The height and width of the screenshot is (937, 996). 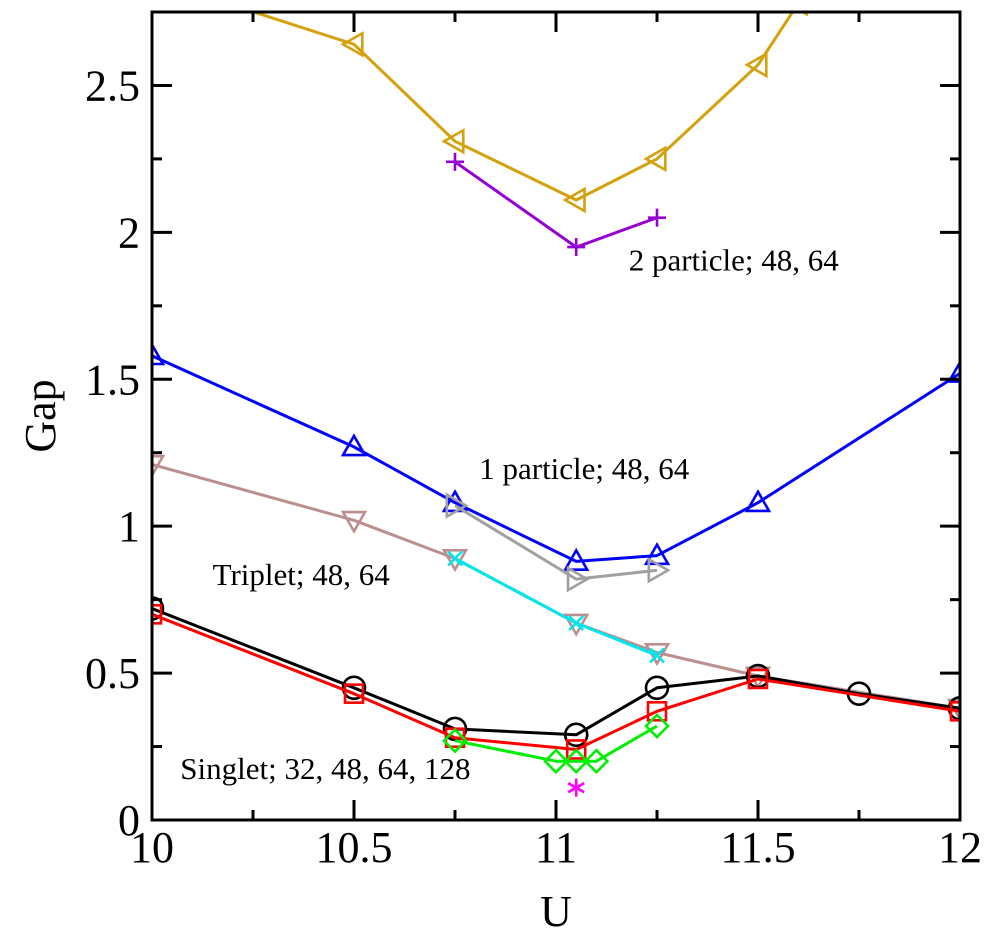 I want to click on x-tick-label: 11, so click(x=556, y=847).